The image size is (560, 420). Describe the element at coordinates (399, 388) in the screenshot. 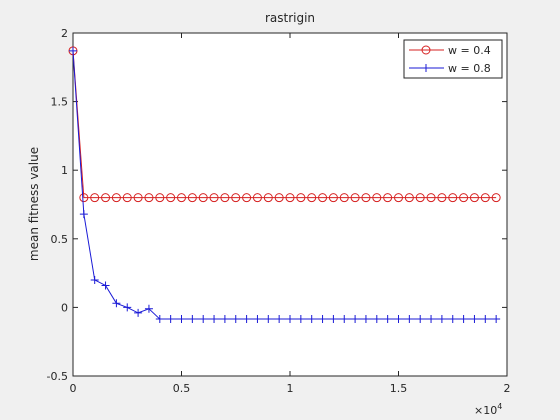

I see `x-tick-label: 1.5` at that location.